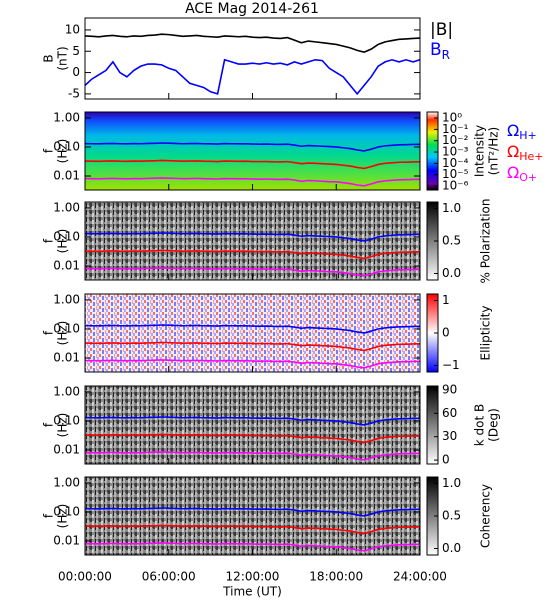 The image size is (550, 600). I want to click on colorbar-label: Ellipticity, so click(486, 333).